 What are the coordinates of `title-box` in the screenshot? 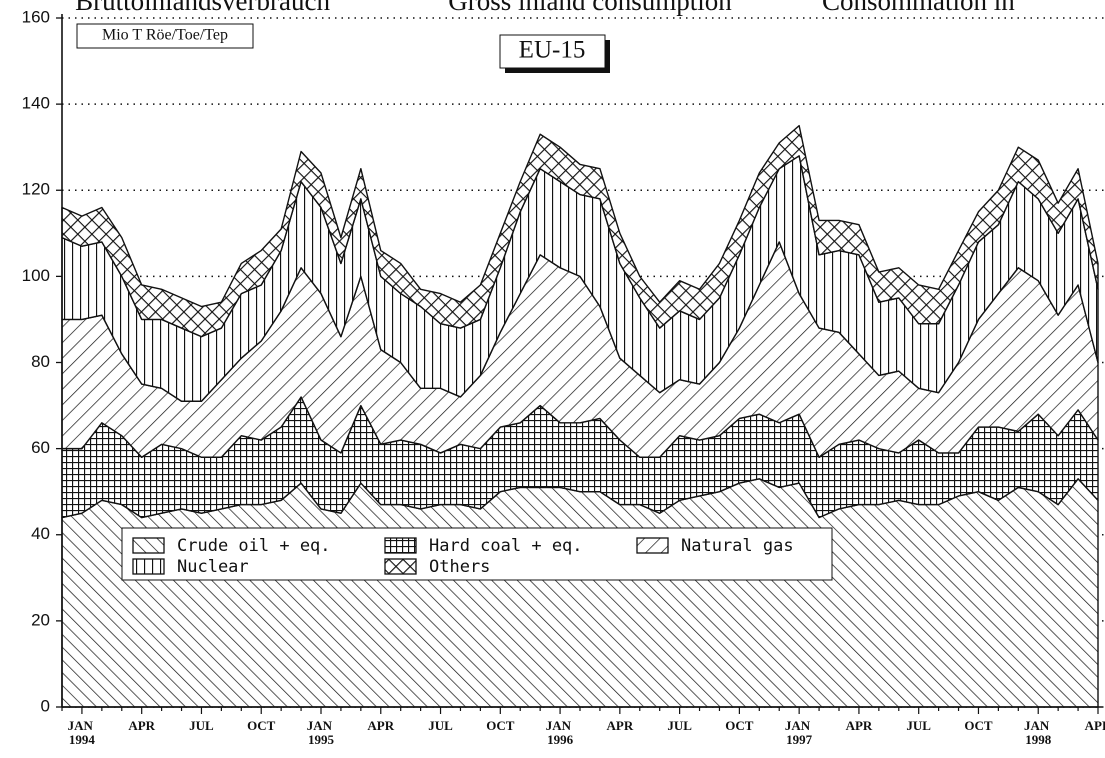 It's located at (552, 51).